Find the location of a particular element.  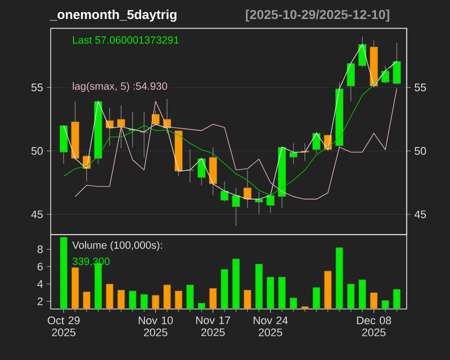

y2-tick-label: 55 is located at coordinates (420, 88).